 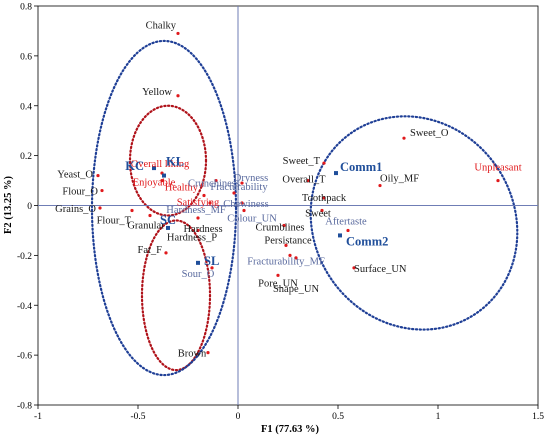 What do you see at coordinates (198, 203) in the screenshot?
I see `attribute-label-satisfying: Satisfying` at bounding box center [198, 203].